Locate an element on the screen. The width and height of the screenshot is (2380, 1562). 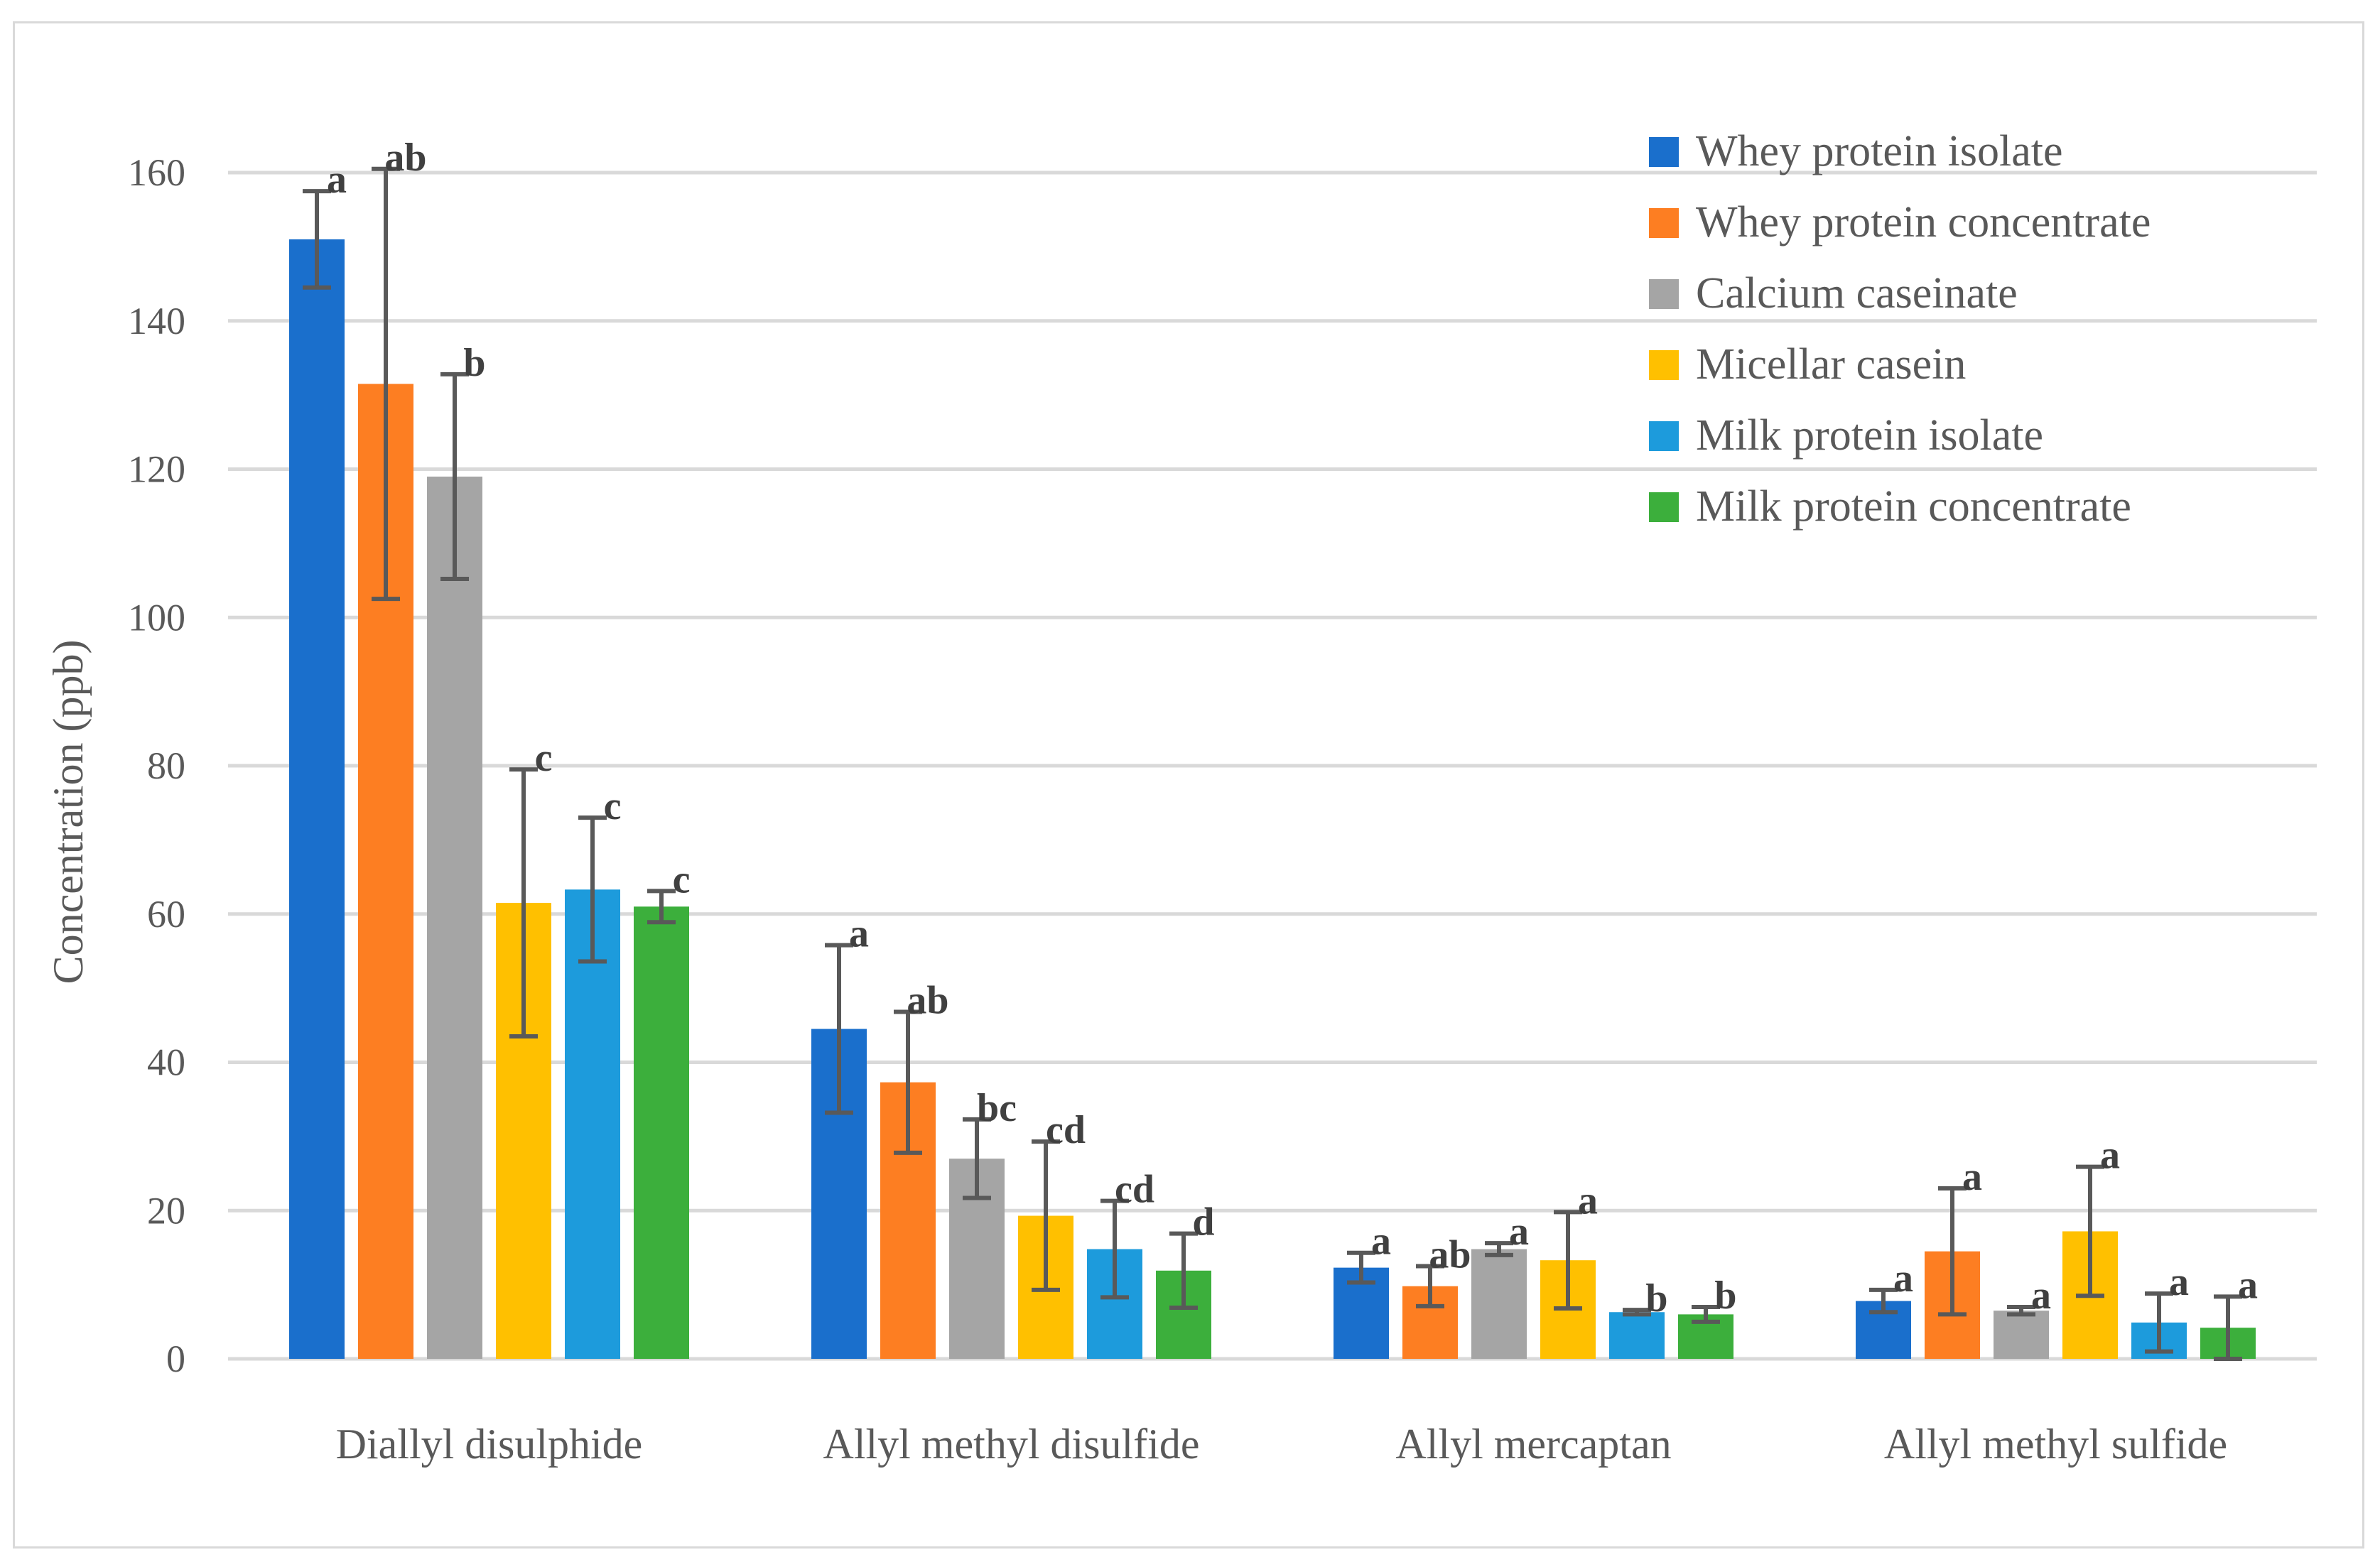
legend-entry: Whey protein concentrate is located at coordinates (1923, 222).